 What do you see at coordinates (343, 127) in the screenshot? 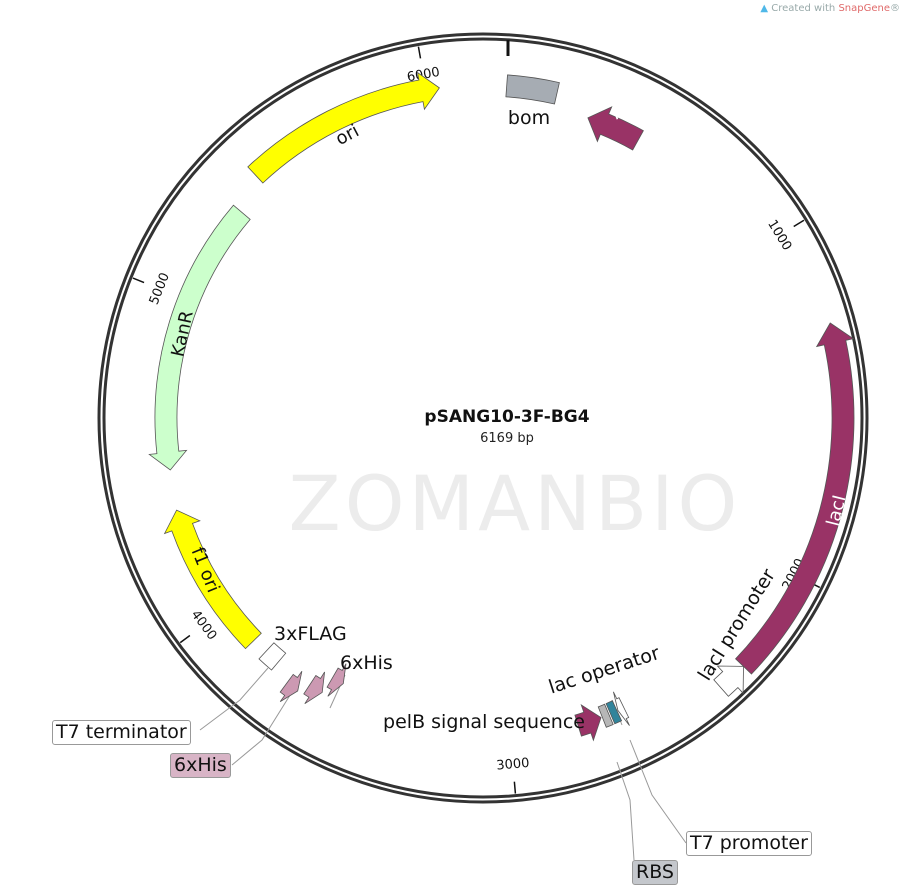
I see `feature-ori` at bounding box center [343, 127].